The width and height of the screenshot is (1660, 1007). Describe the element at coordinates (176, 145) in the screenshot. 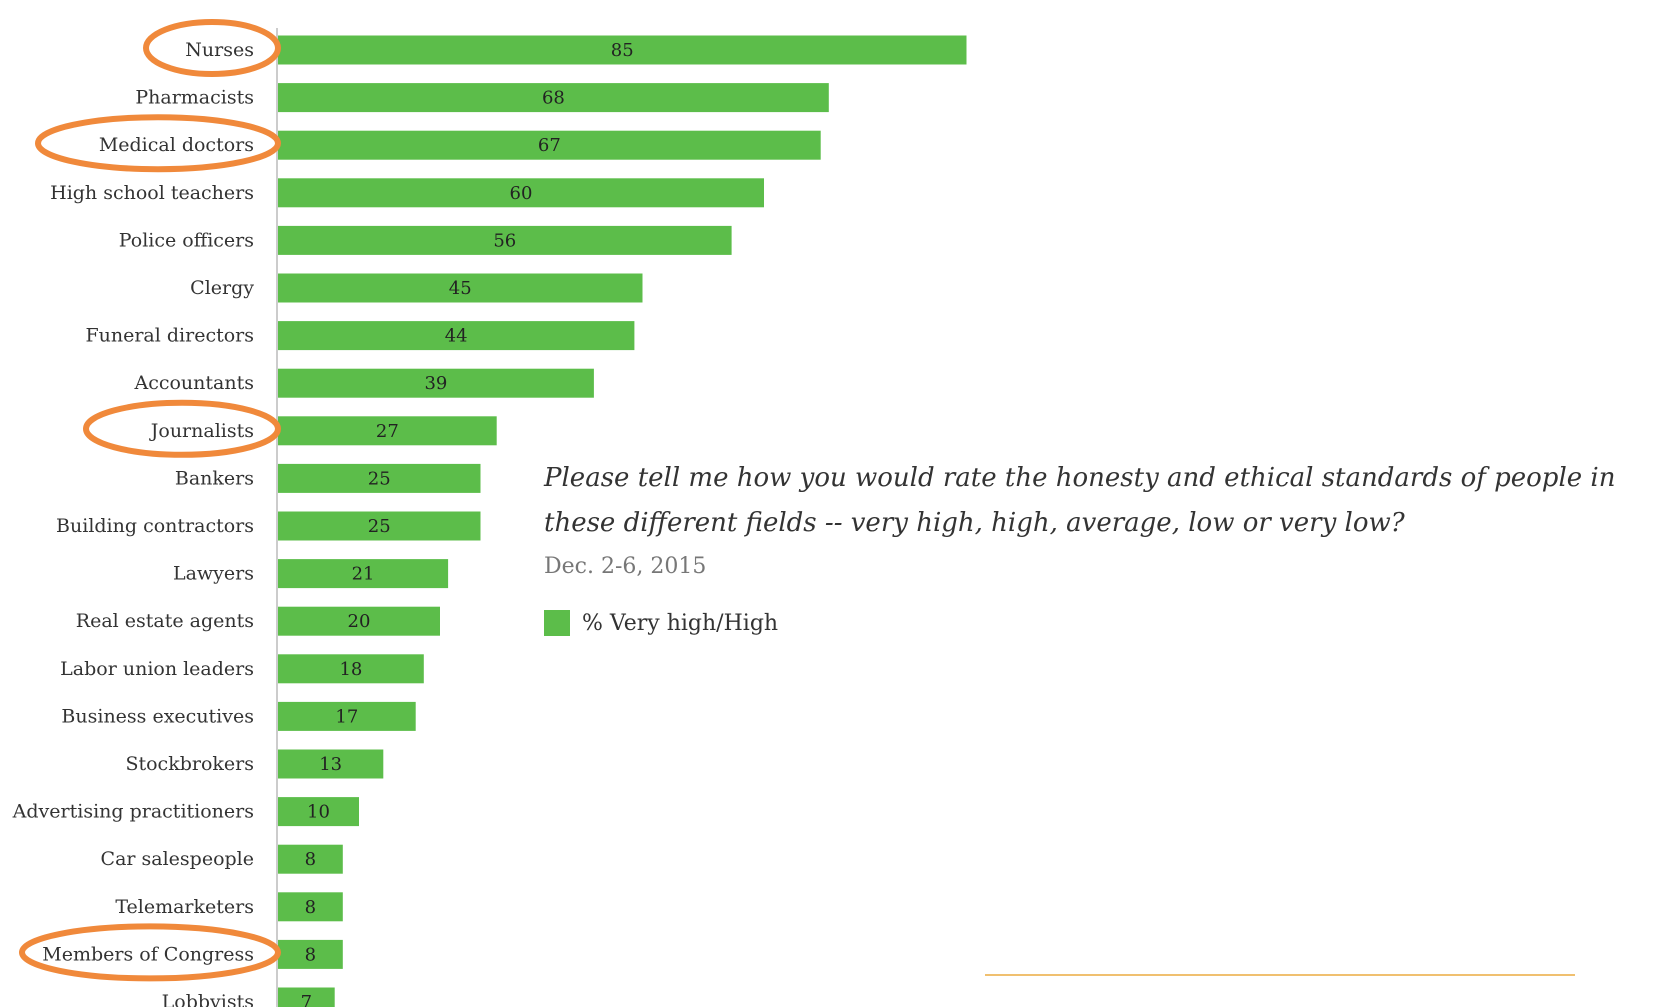

I see `category-label: Medical doctors` at that location.